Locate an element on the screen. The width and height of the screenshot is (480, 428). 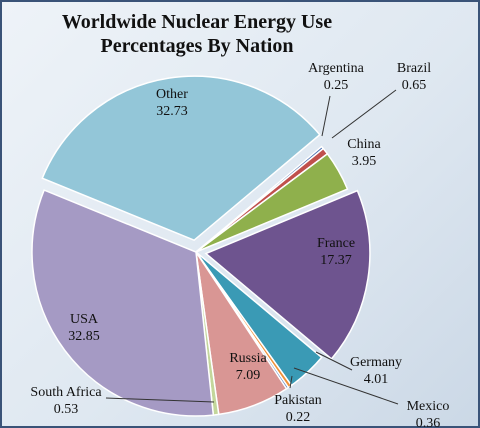
slice-label-russia: Russia is located at coordinates (248, 358).